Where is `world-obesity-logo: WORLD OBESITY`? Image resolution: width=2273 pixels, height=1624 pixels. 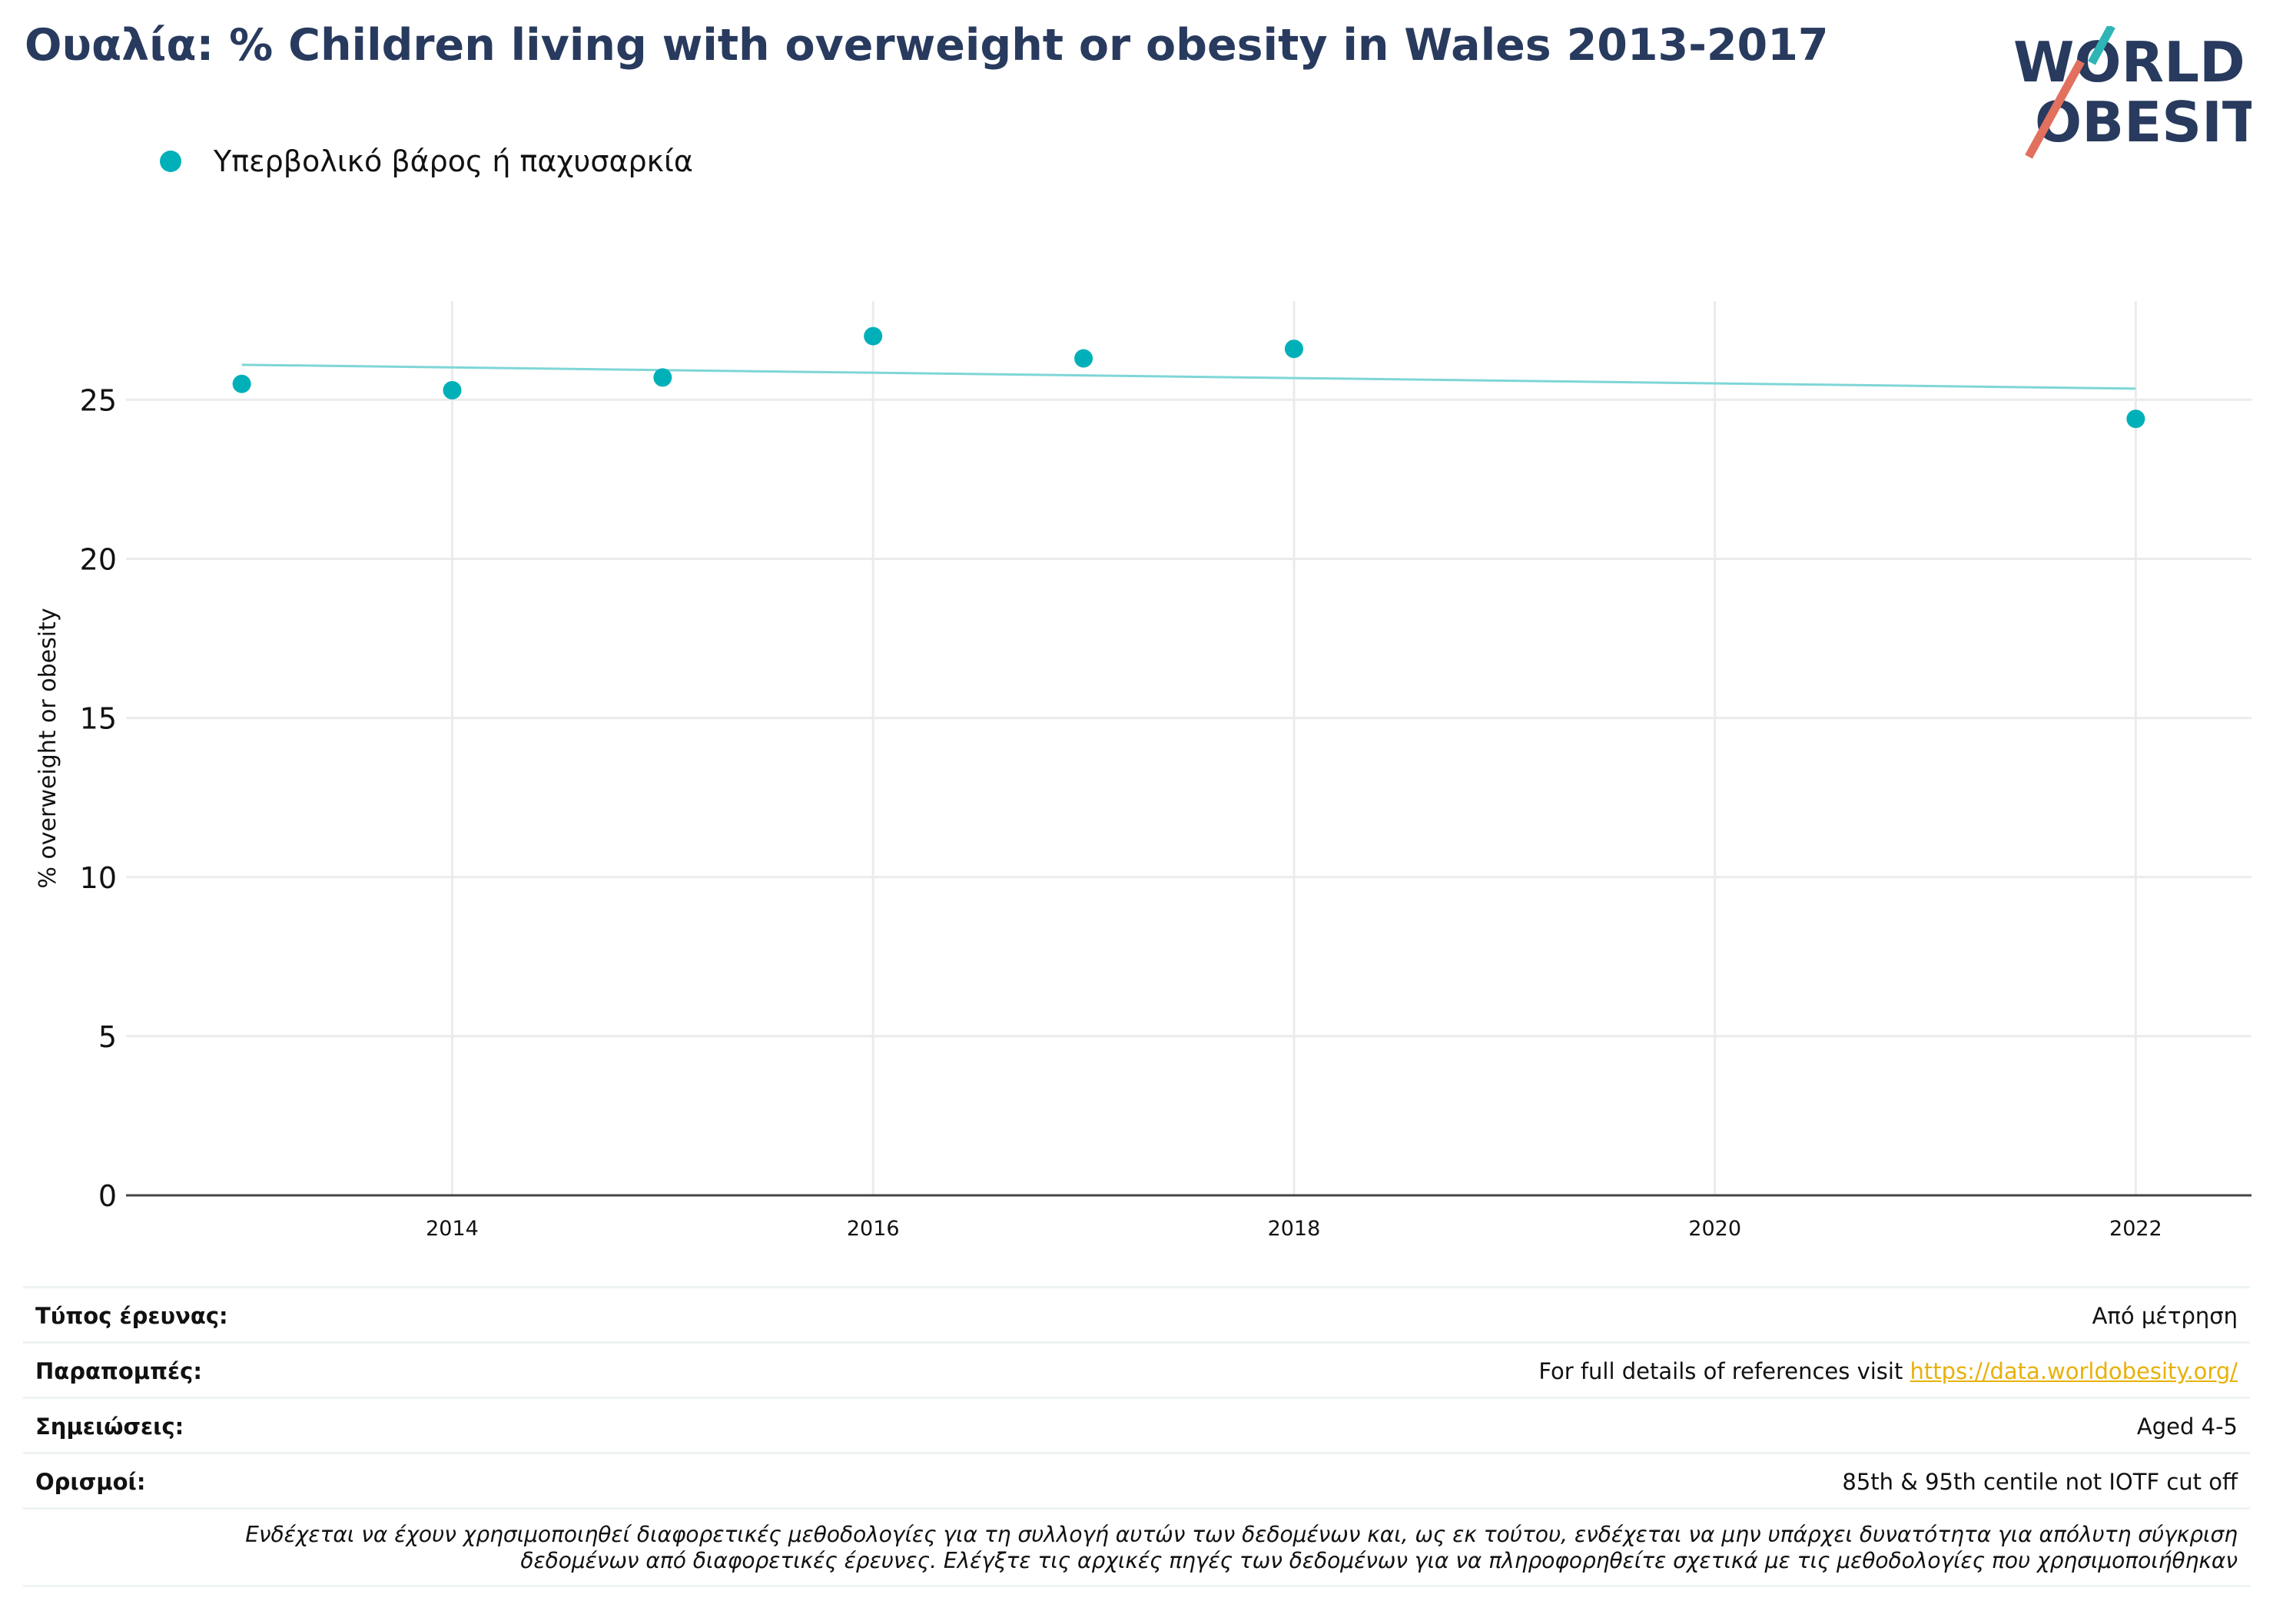 world-obesity-logo: WORLD OBESITY is located at coordinates (2132, 92).